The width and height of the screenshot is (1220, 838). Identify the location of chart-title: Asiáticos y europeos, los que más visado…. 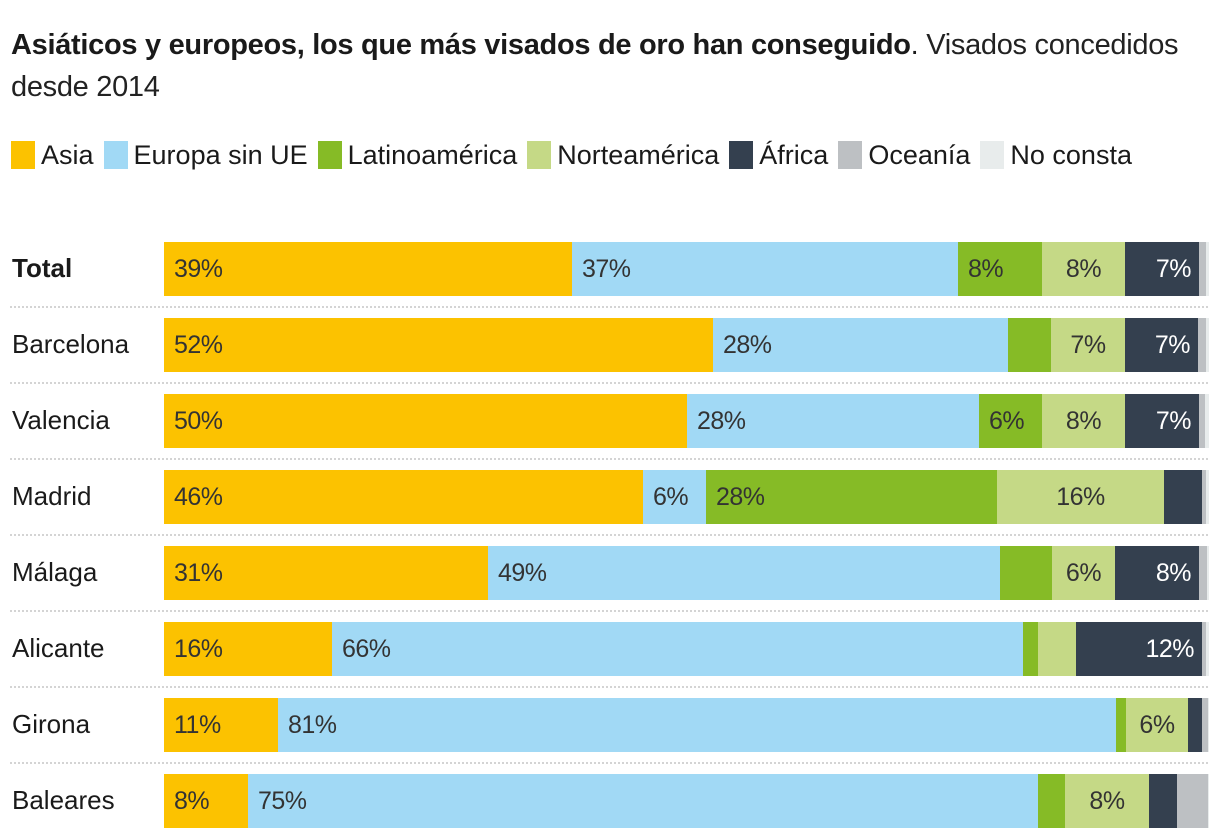
(461, 45).